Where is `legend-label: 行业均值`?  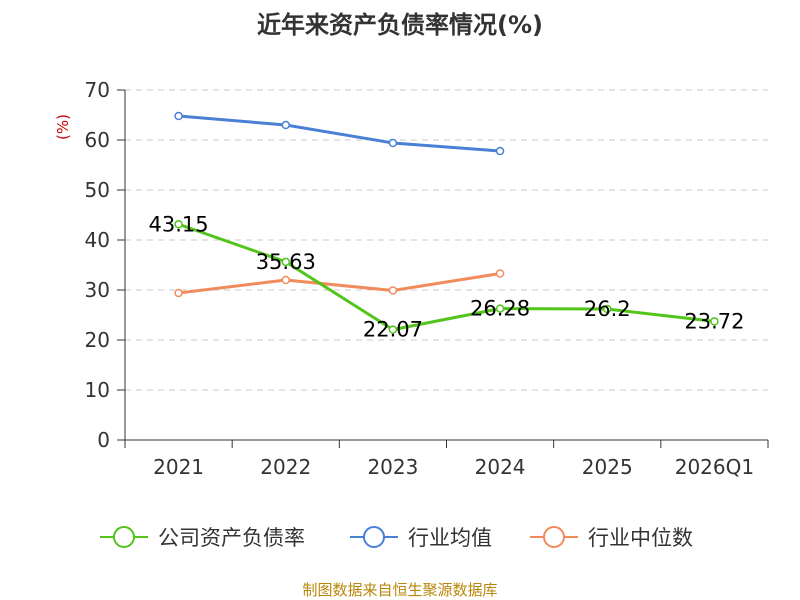
legend-label: 行业均值 is located at coordinates (450, 538).